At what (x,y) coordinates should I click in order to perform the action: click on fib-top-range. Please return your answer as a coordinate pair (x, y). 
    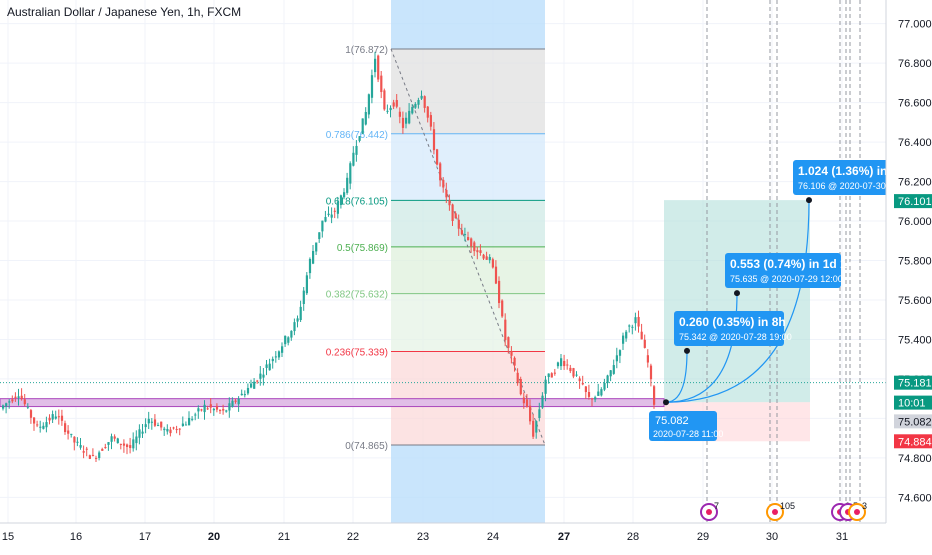
    Looking at the image, I should click on (468, 24).